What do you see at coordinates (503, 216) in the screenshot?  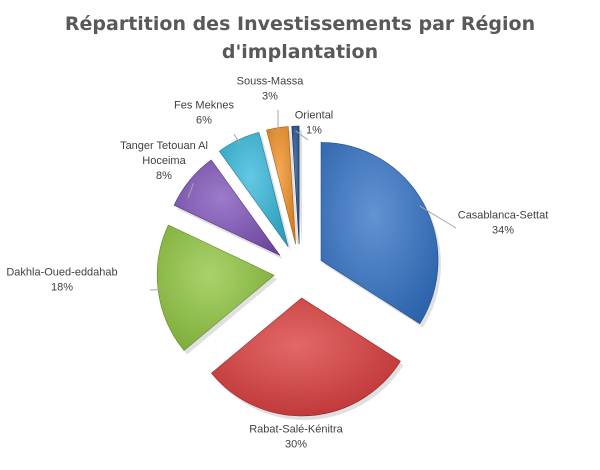 I see `slice-category-label: Casablanca-Settat` at bounding box center [503, 216].